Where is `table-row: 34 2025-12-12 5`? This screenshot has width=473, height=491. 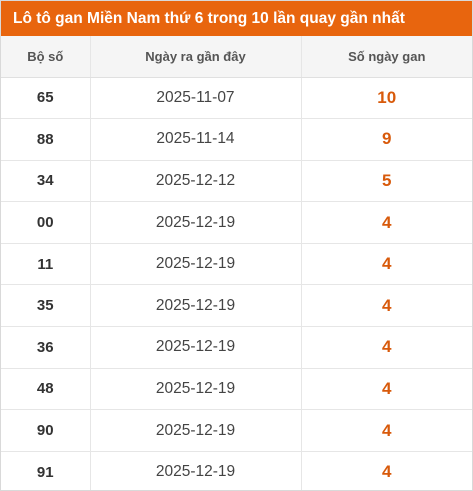 table-row: 34 2025-12-12 5 is located at coordinates (236, 181).